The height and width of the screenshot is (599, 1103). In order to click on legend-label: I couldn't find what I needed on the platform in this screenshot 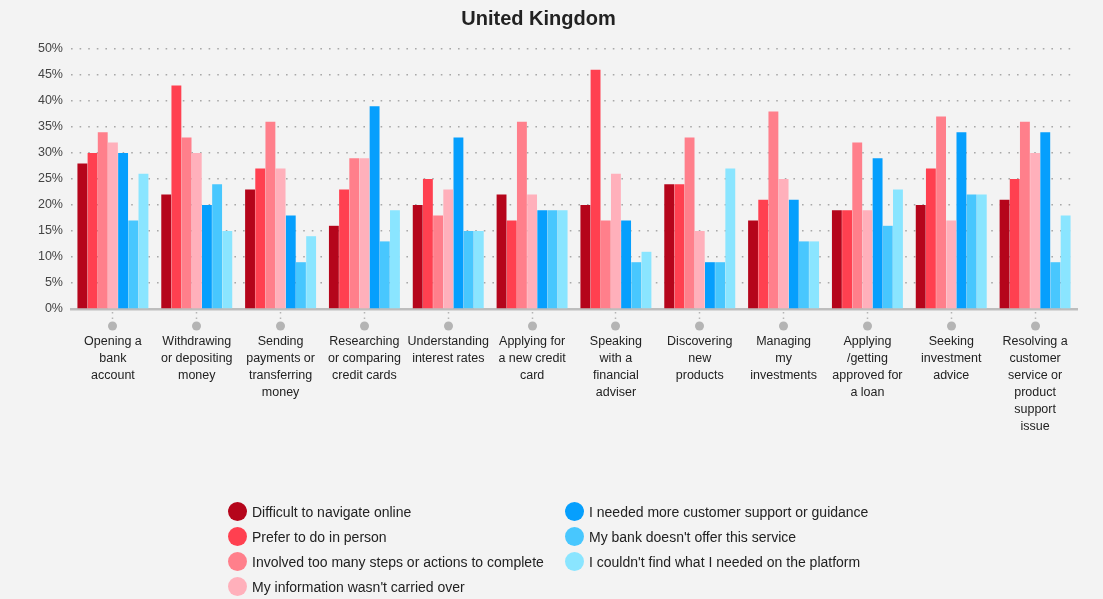, I will do `click(725, 561)`.